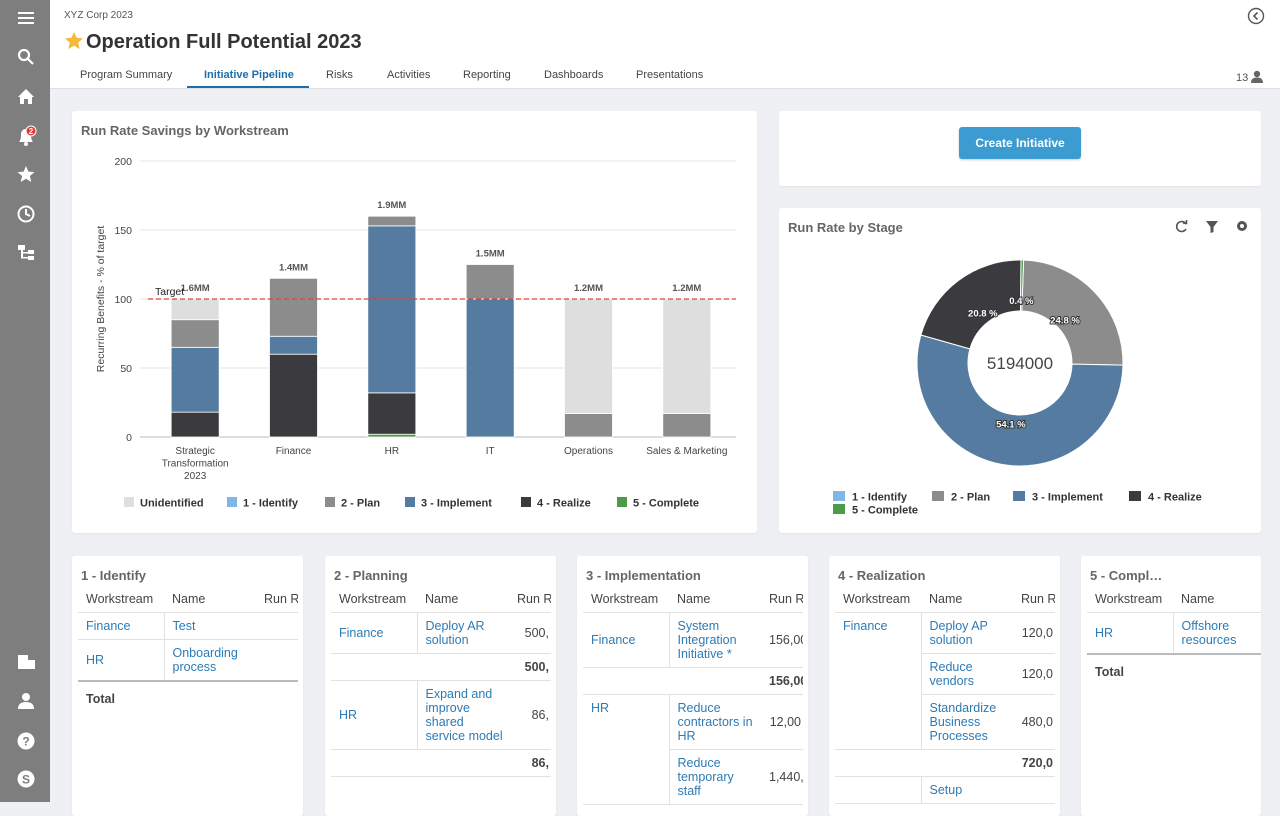 The image size is (1280, 816). I want to click on bar-total-label: 1.5MM, so click(490, 254).